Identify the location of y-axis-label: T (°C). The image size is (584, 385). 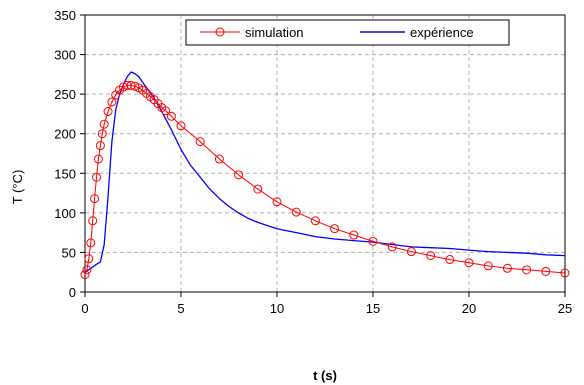
(17, 187).